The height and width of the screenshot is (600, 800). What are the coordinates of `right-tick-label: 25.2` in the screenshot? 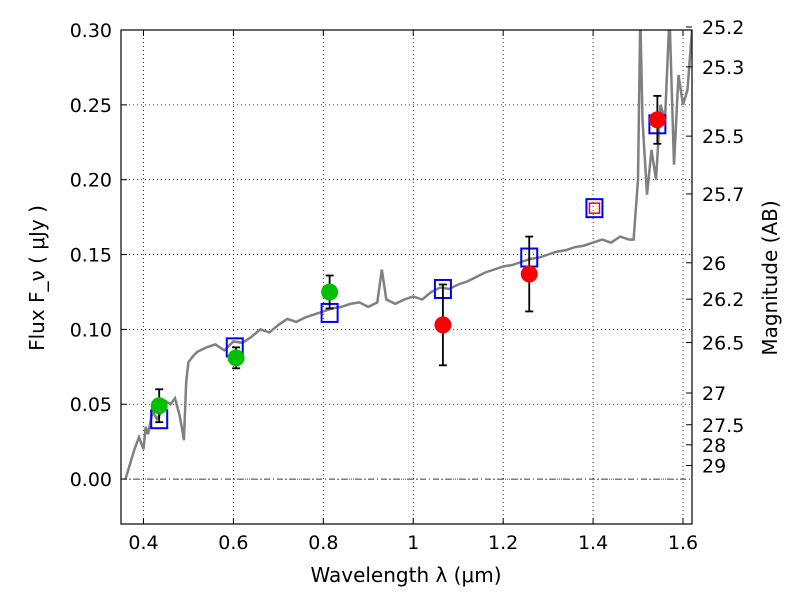 It's located at (723, 28).